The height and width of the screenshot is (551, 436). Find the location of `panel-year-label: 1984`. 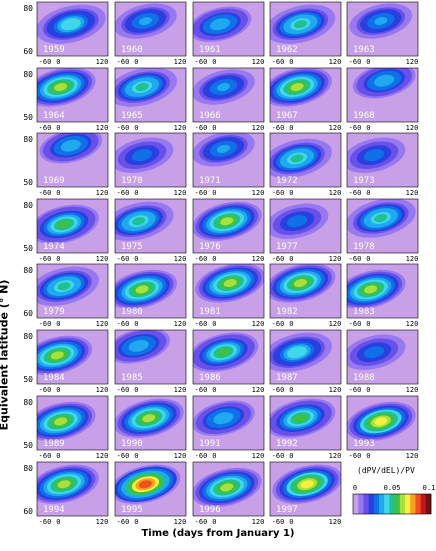

panel-year-label: 1984 is located at coordinates (54, 378).